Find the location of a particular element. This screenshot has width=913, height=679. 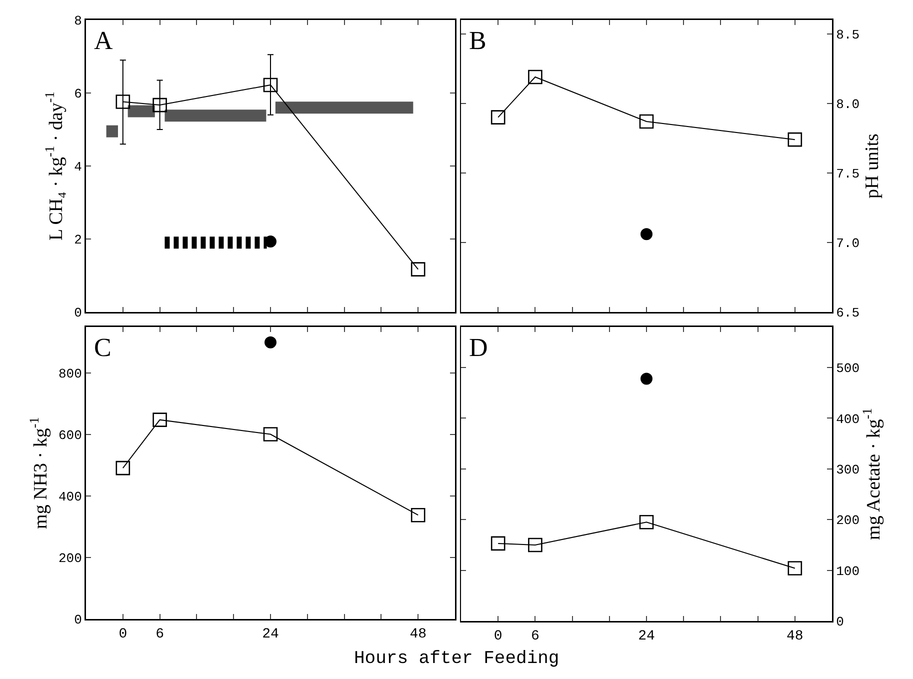

y-tick-label: 8 is located at coordinates (78, 21).